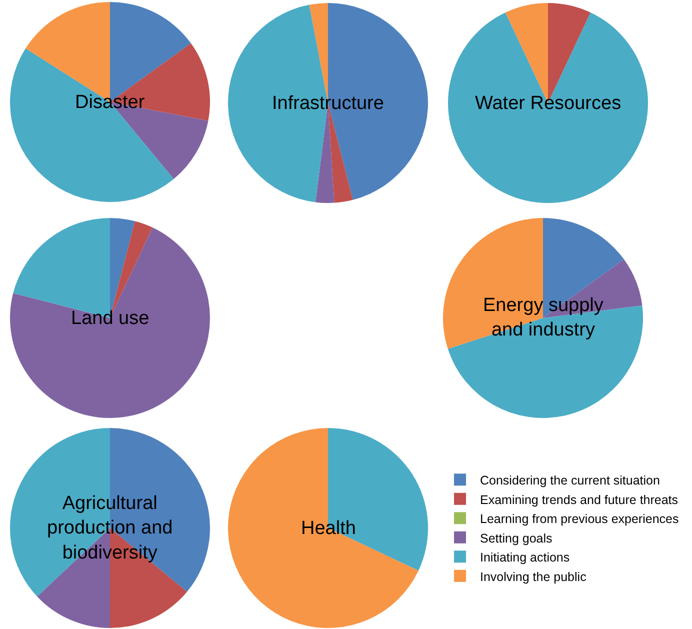 This screenshot has height=629, width=692. What do you see at coordinates (533, 577) in the screenshot?
I see `legend-label: Involving the public` at bounding box center [533, 577].